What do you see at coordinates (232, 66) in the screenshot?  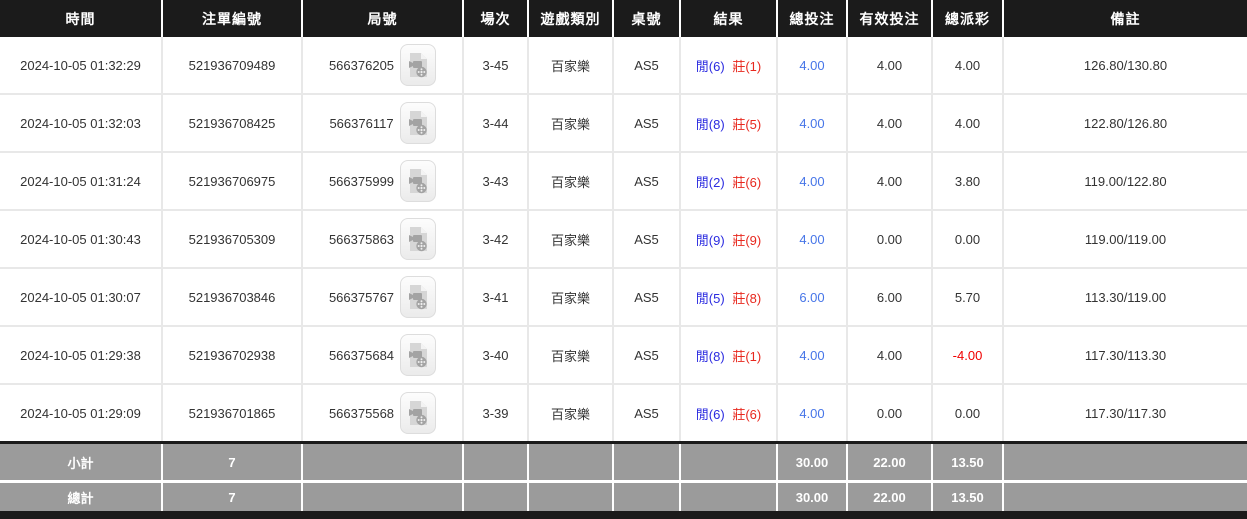 I see `cell-bet-id: 521936709489` at bounding box center [232, 66].